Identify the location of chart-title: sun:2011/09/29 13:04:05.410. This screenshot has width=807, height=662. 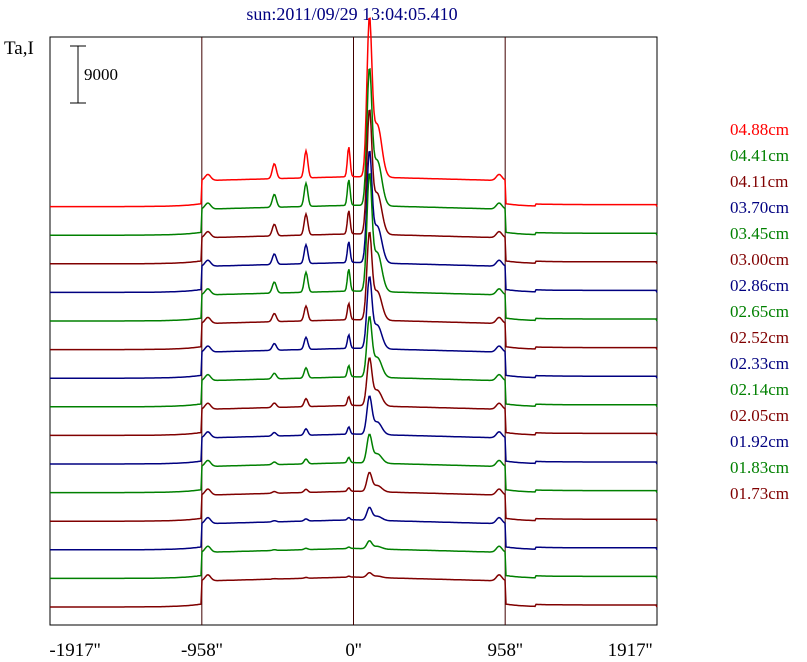
(351, 14).